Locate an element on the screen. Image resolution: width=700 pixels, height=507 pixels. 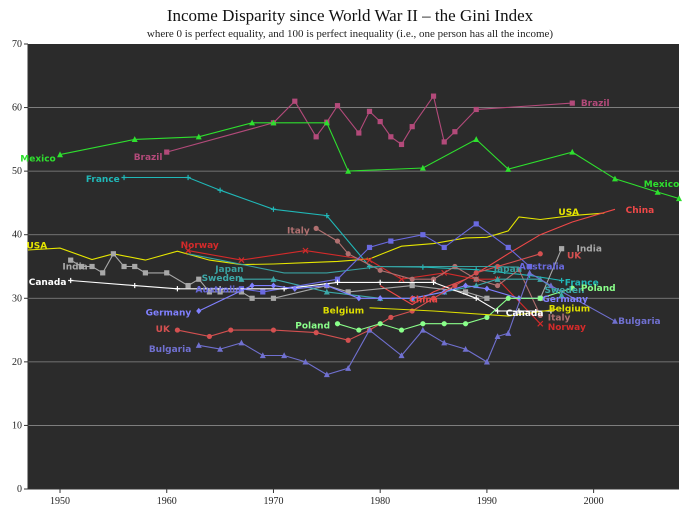
series-label-japan: Japan is located at coordinates (228, 270).